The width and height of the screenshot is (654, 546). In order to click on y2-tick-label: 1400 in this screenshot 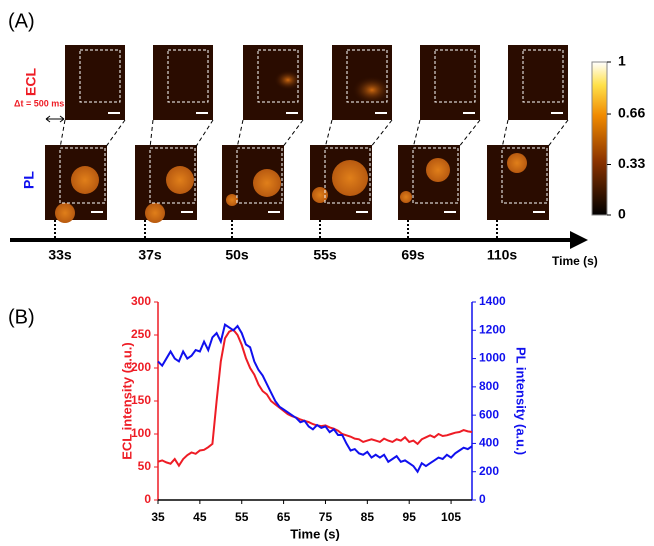, I will do `click(492, 301)`.